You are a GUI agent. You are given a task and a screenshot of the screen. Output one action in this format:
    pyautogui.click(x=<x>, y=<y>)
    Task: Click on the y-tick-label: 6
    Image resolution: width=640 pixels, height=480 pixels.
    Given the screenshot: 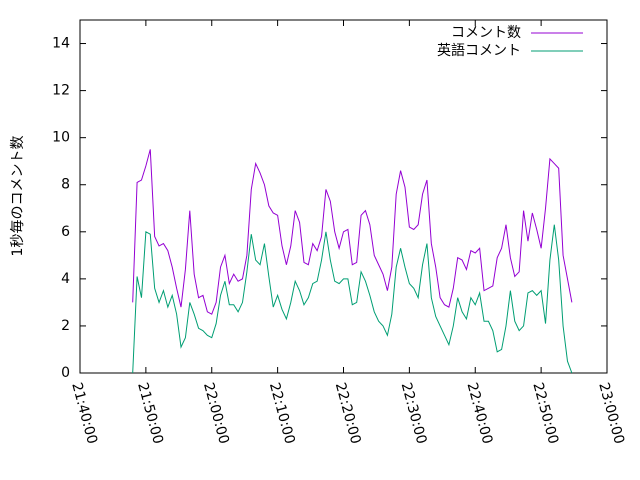 What is the action you would take?
    pyautogui.click(x=65, y=232)
    